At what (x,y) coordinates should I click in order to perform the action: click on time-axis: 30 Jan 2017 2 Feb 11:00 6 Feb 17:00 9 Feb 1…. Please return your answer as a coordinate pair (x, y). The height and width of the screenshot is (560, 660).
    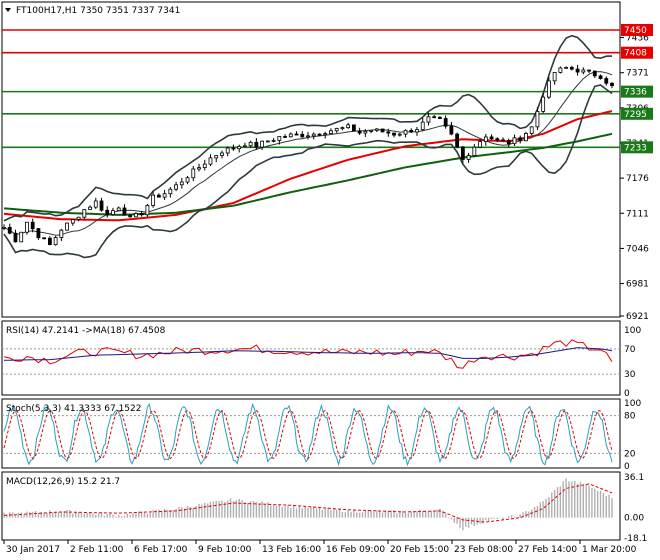
    Looking at the image, I should click on (320, 547).